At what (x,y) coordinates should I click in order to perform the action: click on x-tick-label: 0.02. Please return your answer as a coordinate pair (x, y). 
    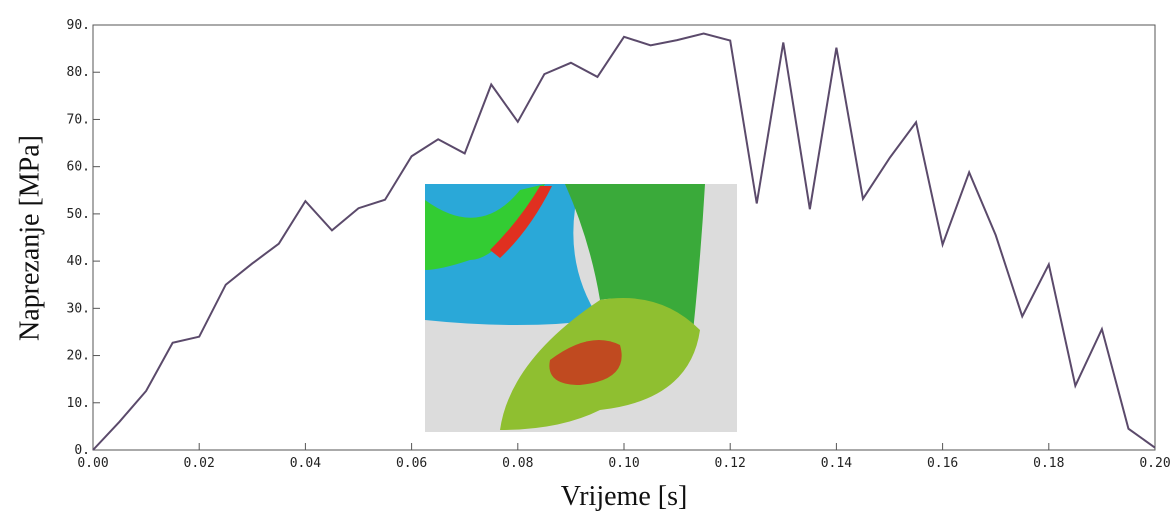
    Looking at the image, I should click on (199, 463).